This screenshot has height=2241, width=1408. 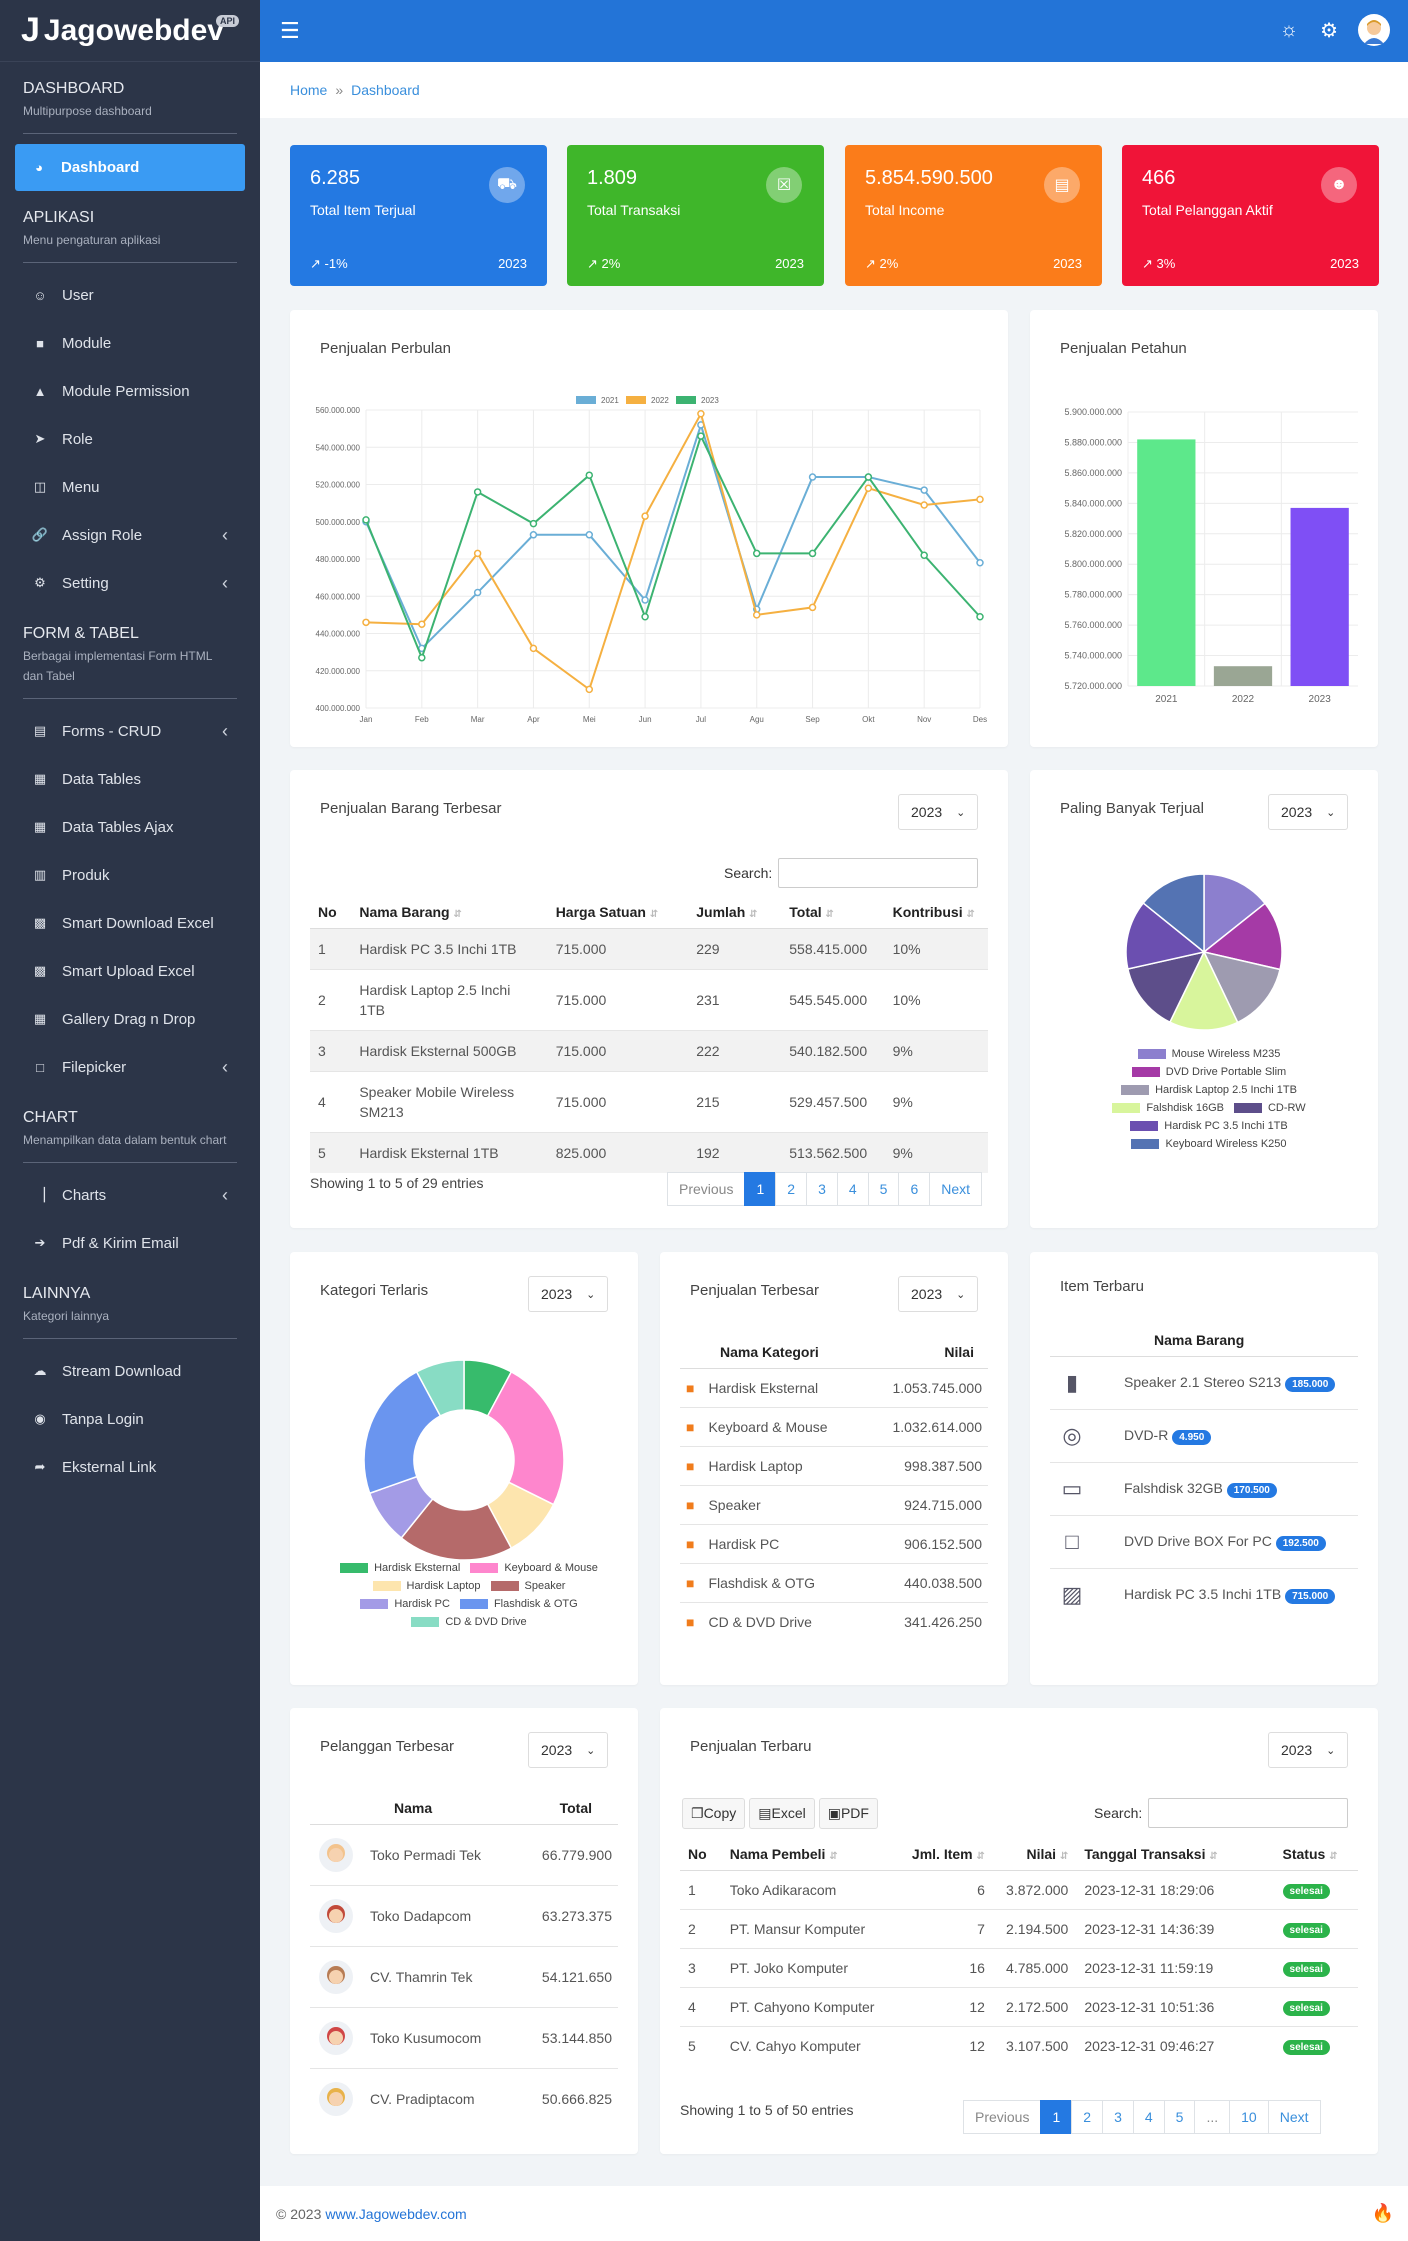 What do you see at coordinates (834, 1466) in the screenshot?
I see `table-row: ■ Hardisk Laptop 998.387.500` at bounding box center [834, 1466].